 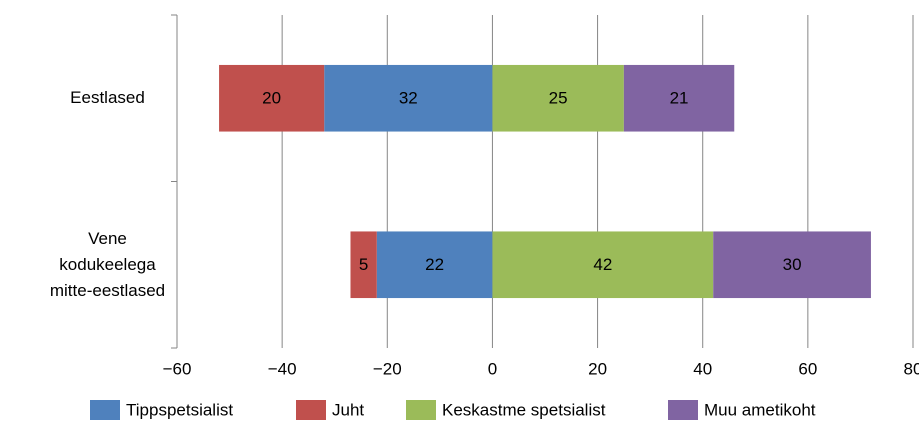 I want to click on x-tick-label: −60, so click(x=177, y=368).